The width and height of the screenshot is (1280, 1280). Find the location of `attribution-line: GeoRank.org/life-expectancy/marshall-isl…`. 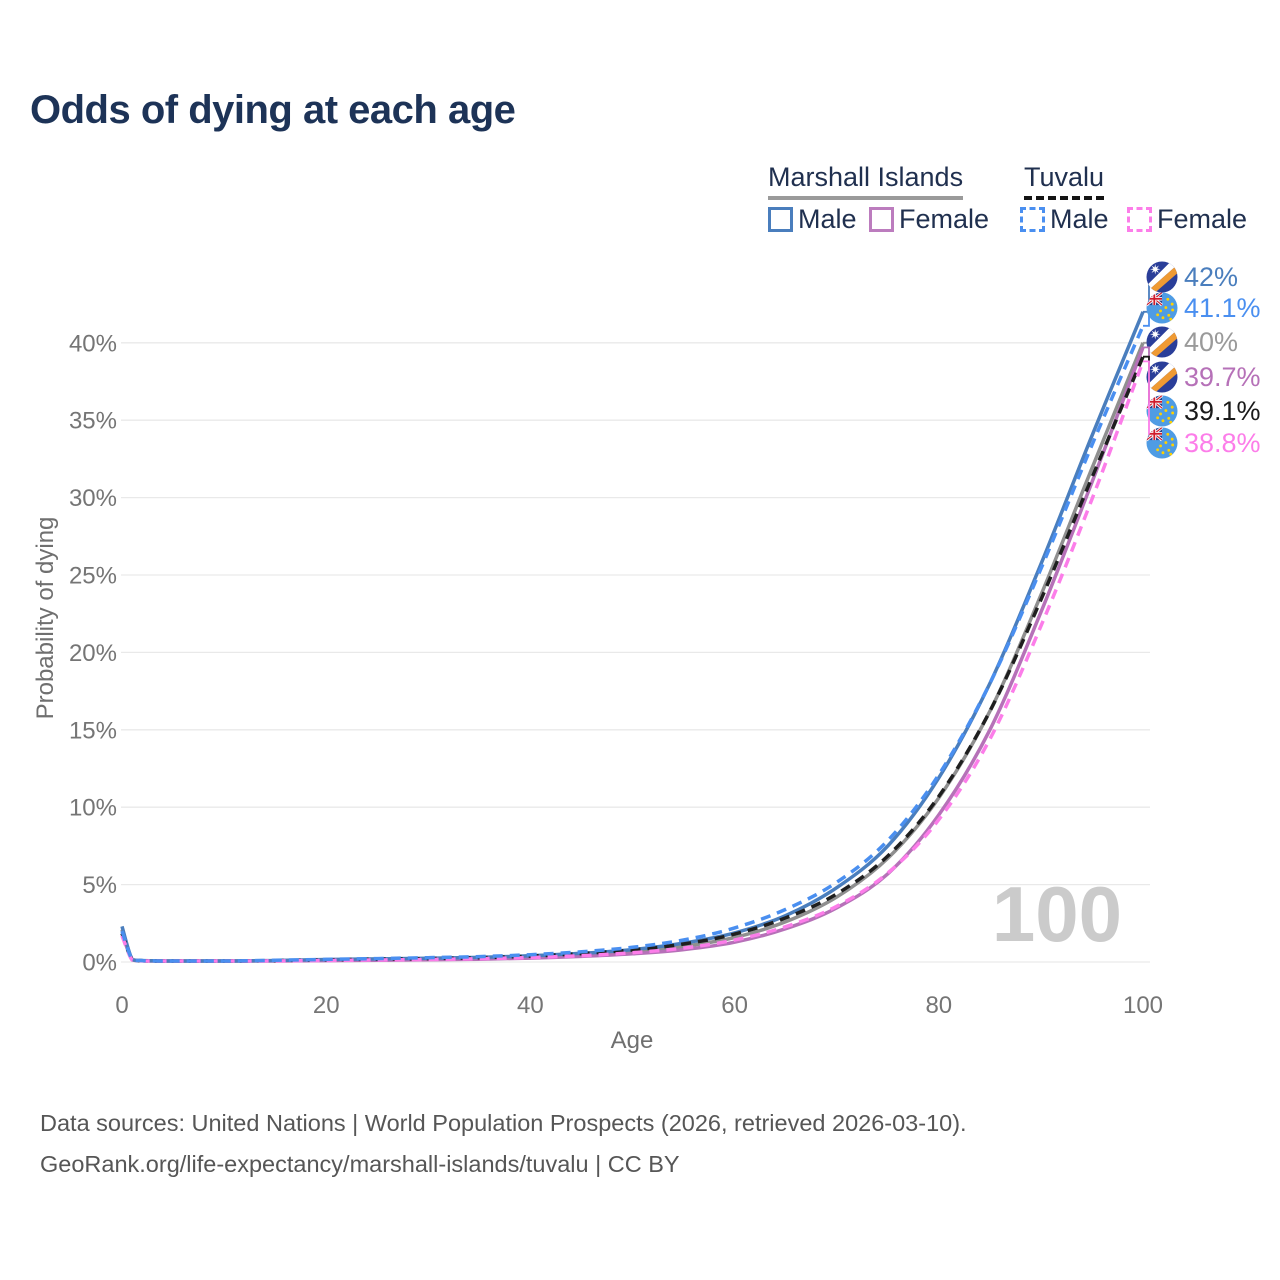

attribution-line: GeoRank.org/life-expectancy/marshall-isl… is located at coordinates (360, 1164).